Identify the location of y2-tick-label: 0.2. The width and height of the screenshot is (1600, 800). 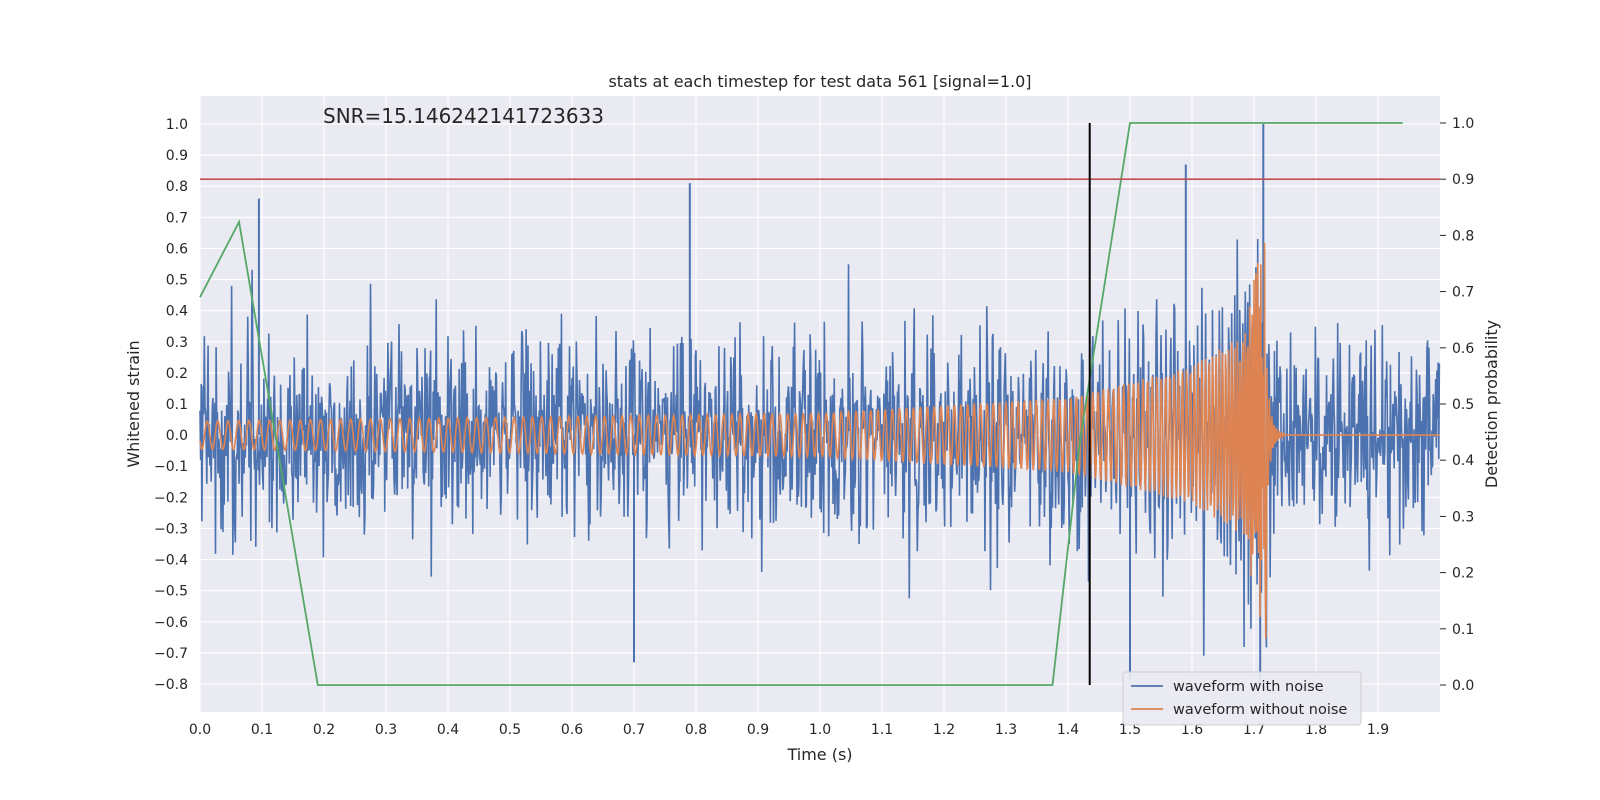
(1463, 574).